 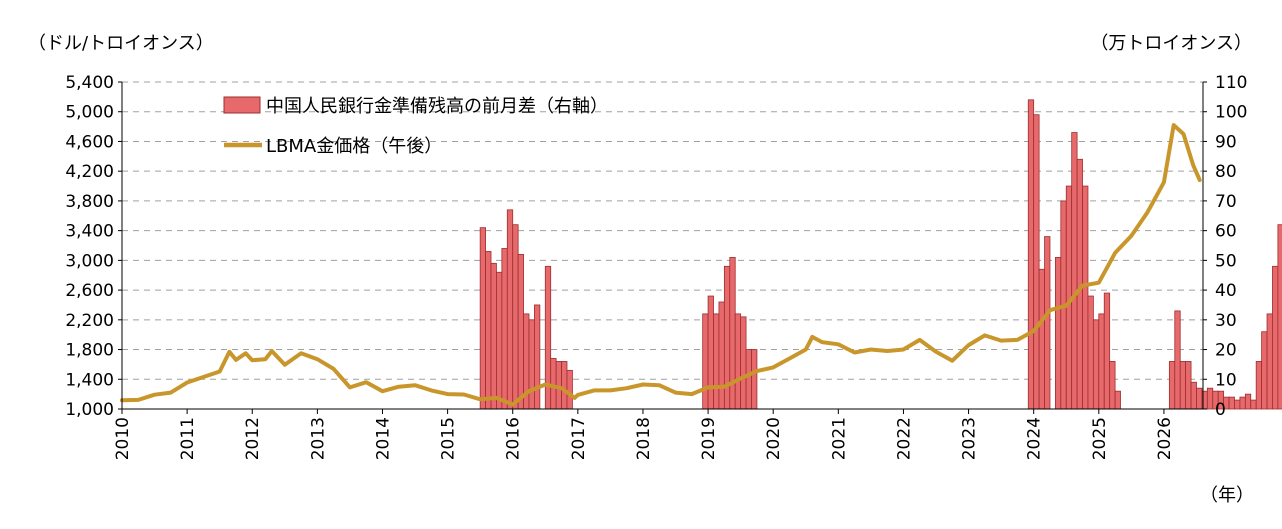 I want to click on left-tick-label: 3,800, so click(x=89, y=202).